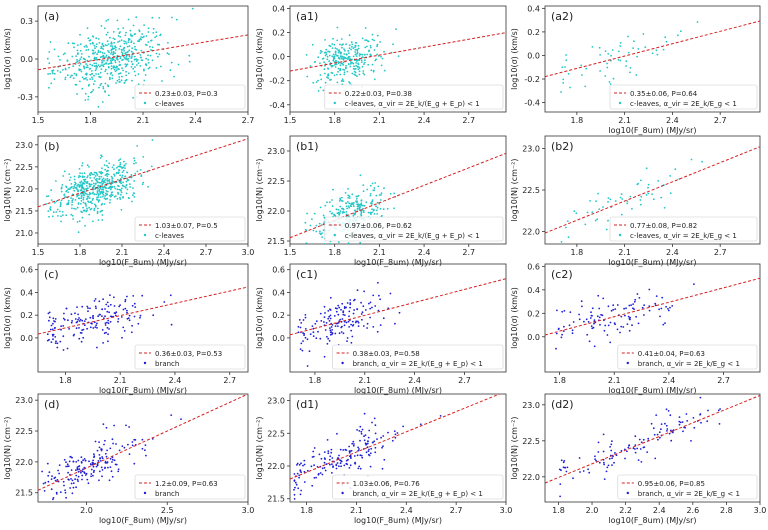 Image resolution: width=768 pixels, height=530 pixels. I want to click on fit-line, so click(652, 439).